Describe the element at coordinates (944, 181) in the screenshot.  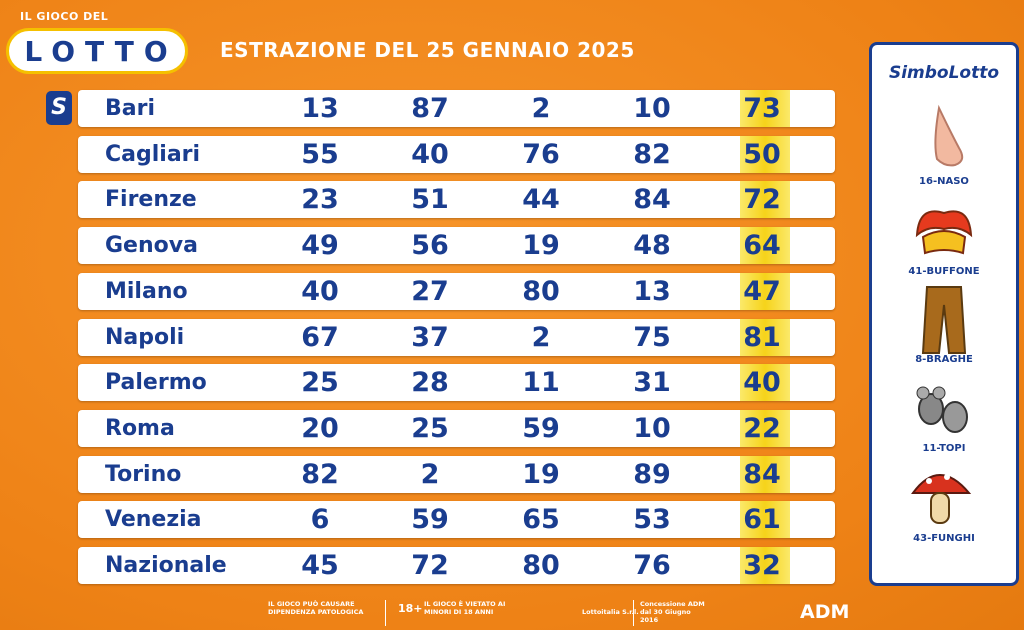
I see `symbol-label: 16-NASO` at that location.